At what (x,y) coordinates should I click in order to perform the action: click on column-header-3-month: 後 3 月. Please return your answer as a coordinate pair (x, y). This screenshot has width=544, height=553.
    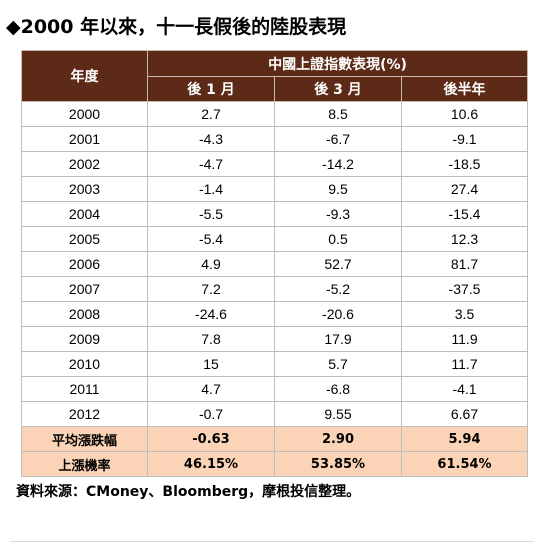
    Looking at the image, I should click on (338, 89).